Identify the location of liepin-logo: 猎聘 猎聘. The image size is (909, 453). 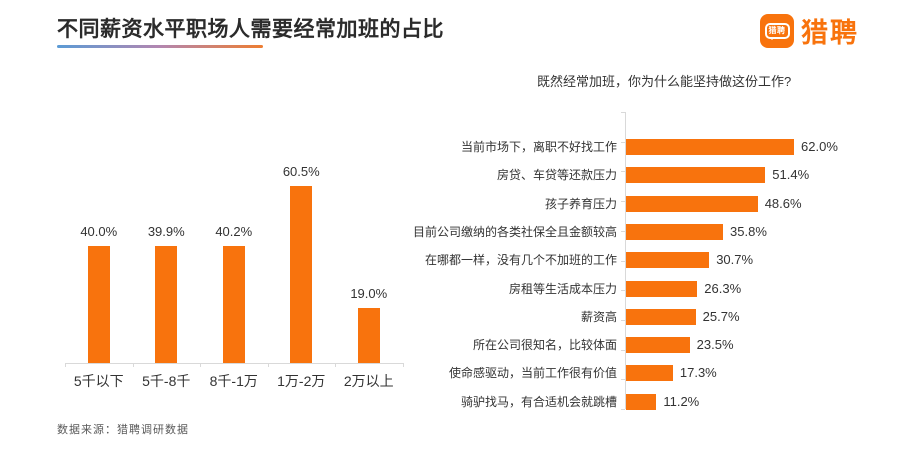
(809, 30).